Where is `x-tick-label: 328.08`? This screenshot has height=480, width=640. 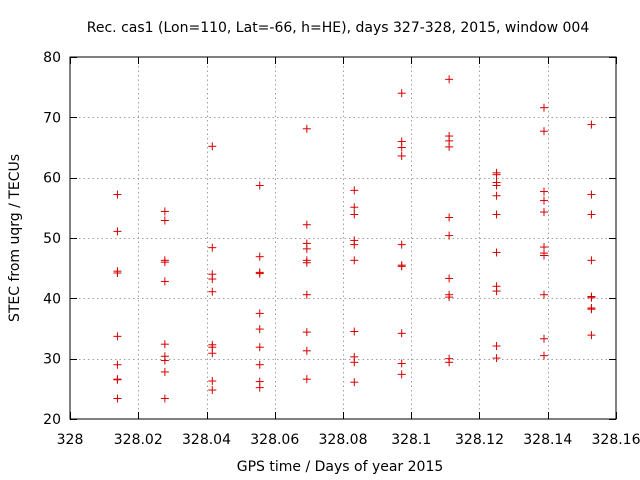 x-tick-label: 328.08 is located at coordinates (343, 440).